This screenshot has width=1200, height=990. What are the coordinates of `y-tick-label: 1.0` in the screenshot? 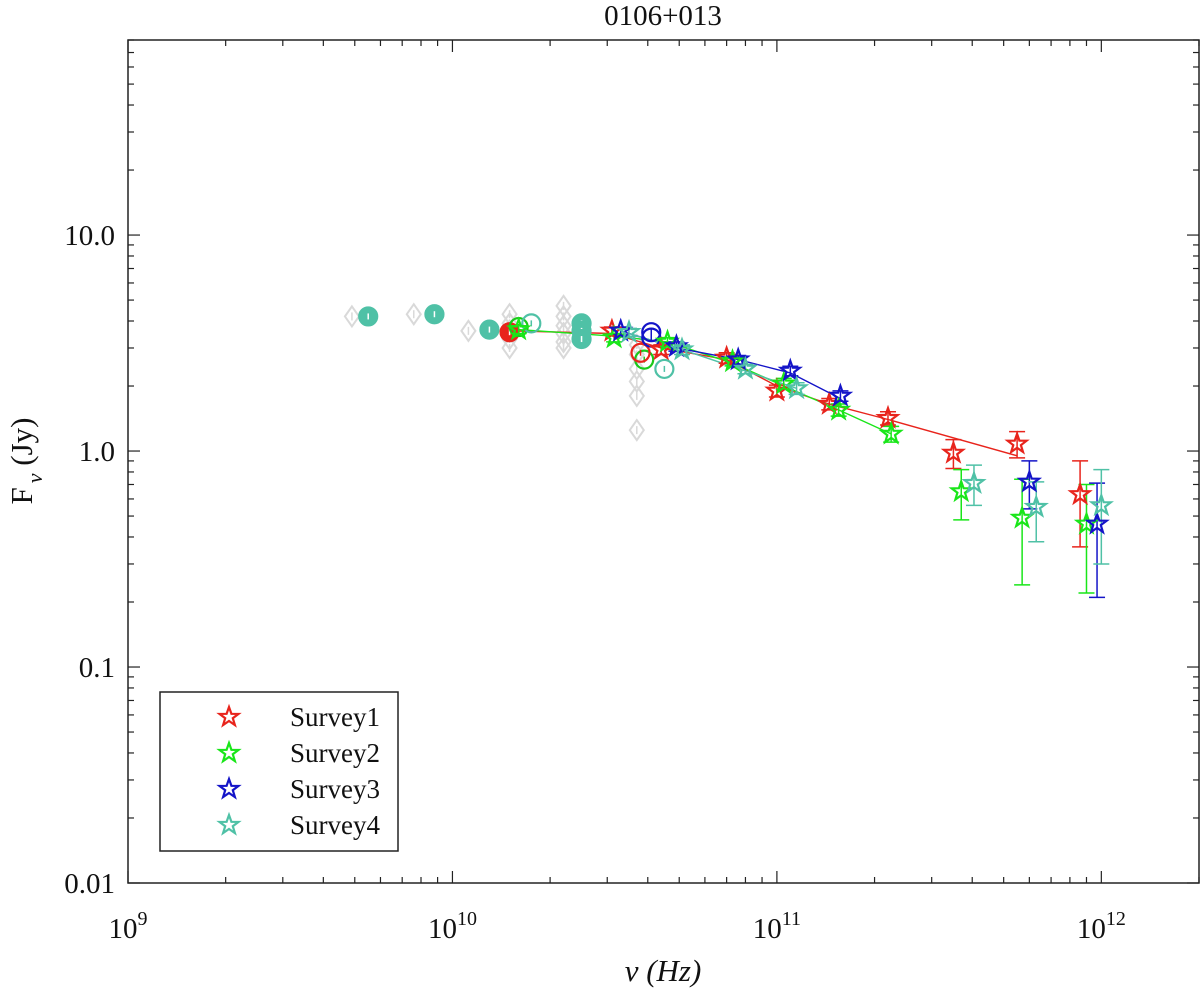 It's located at (97, 452).